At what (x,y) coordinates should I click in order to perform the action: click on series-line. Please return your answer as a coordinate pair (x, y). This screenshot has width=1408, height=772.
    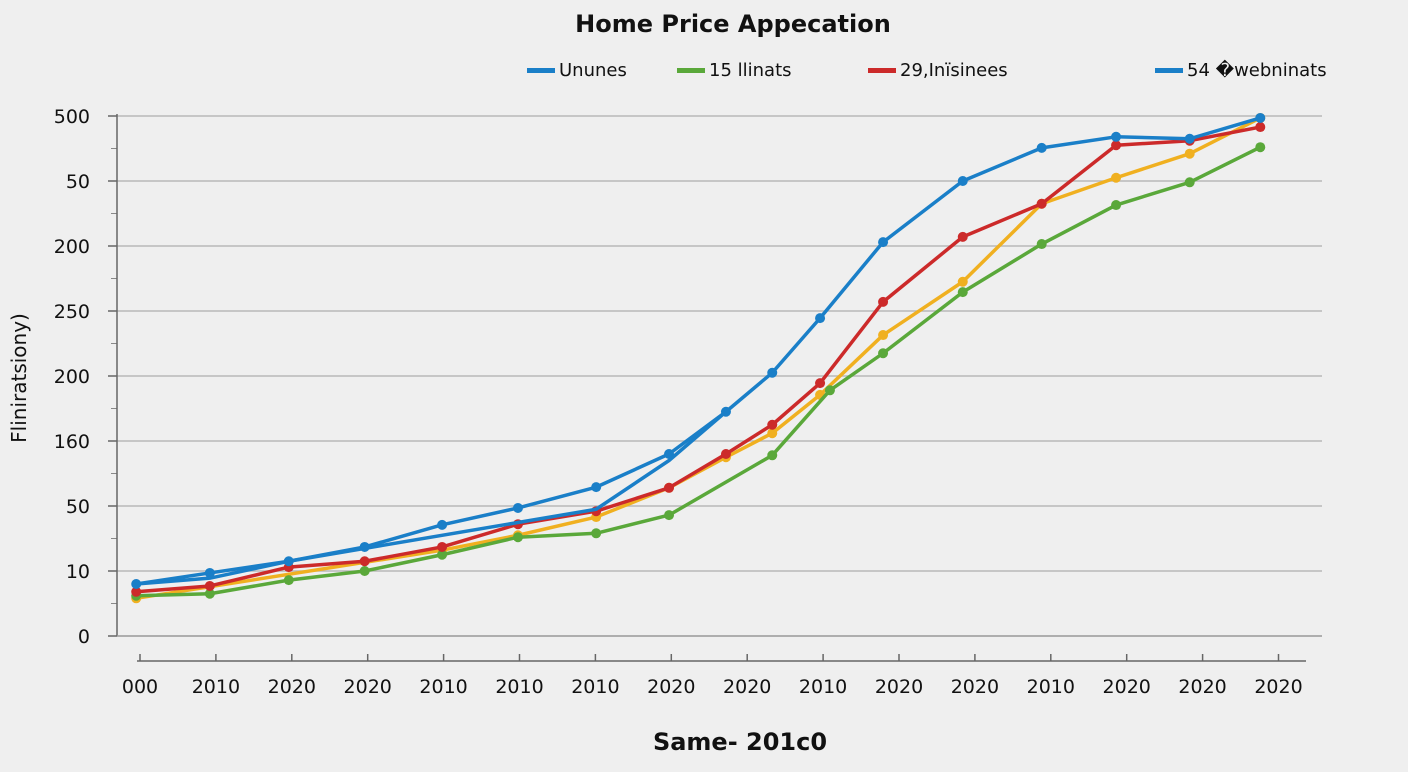
    Looking at the image, I should click on (432, 498).